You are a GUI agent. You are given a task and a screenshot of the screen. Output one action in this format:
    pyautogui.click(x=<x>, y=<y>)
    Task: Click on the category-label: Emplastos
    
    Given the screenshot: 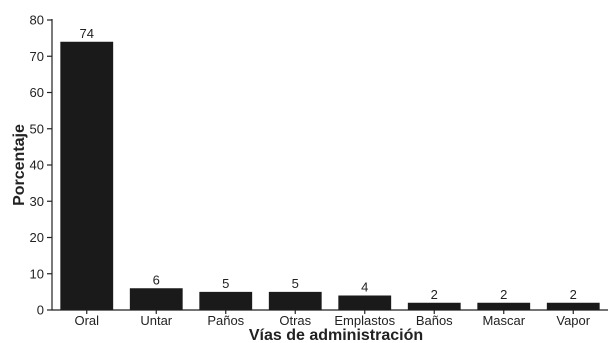 What is the action you would take?
    pyautogui.click(x=364, y=320)
    